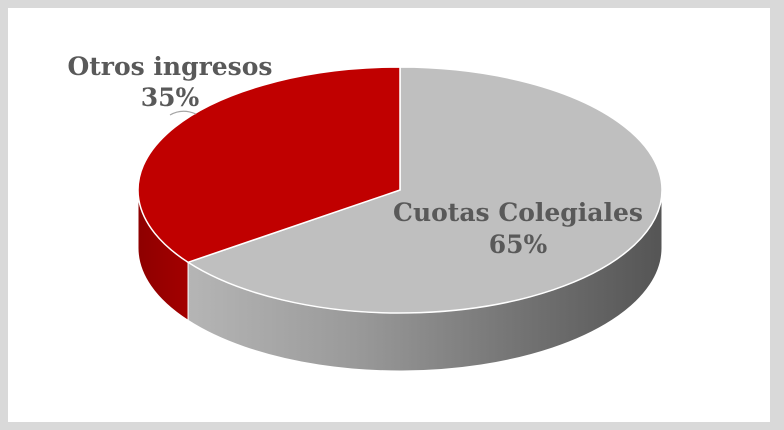  What do you see at coordinates (170, 97) in the screenshot?
I see `slice-value-otros-ingresos: 35%` at bounding box center [170, 97].